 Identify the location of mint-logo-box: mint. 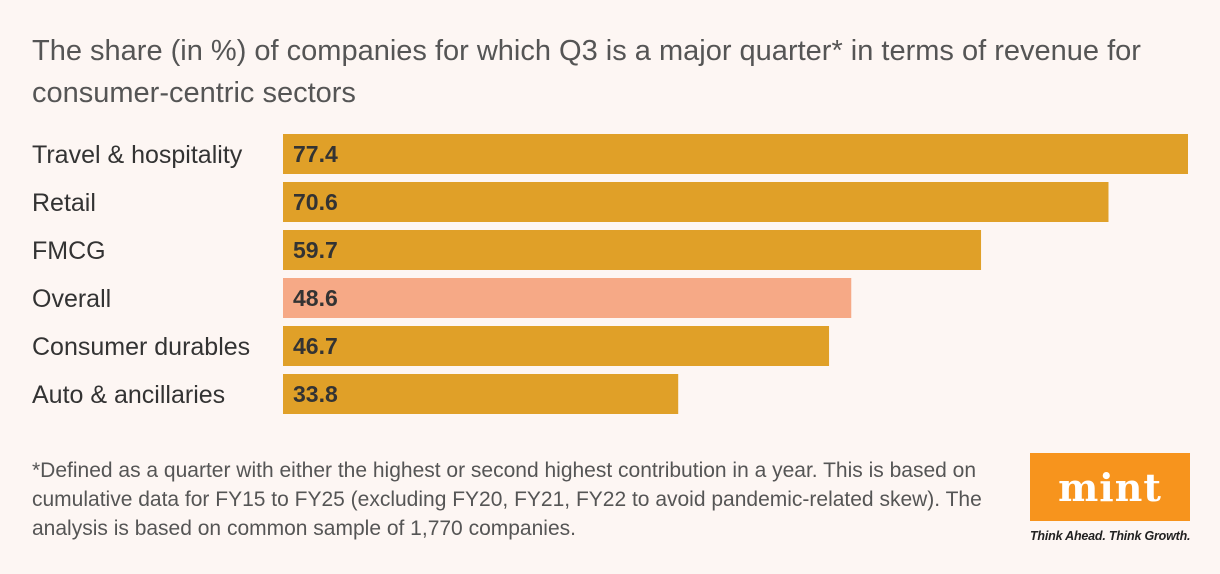
(1110, 487).